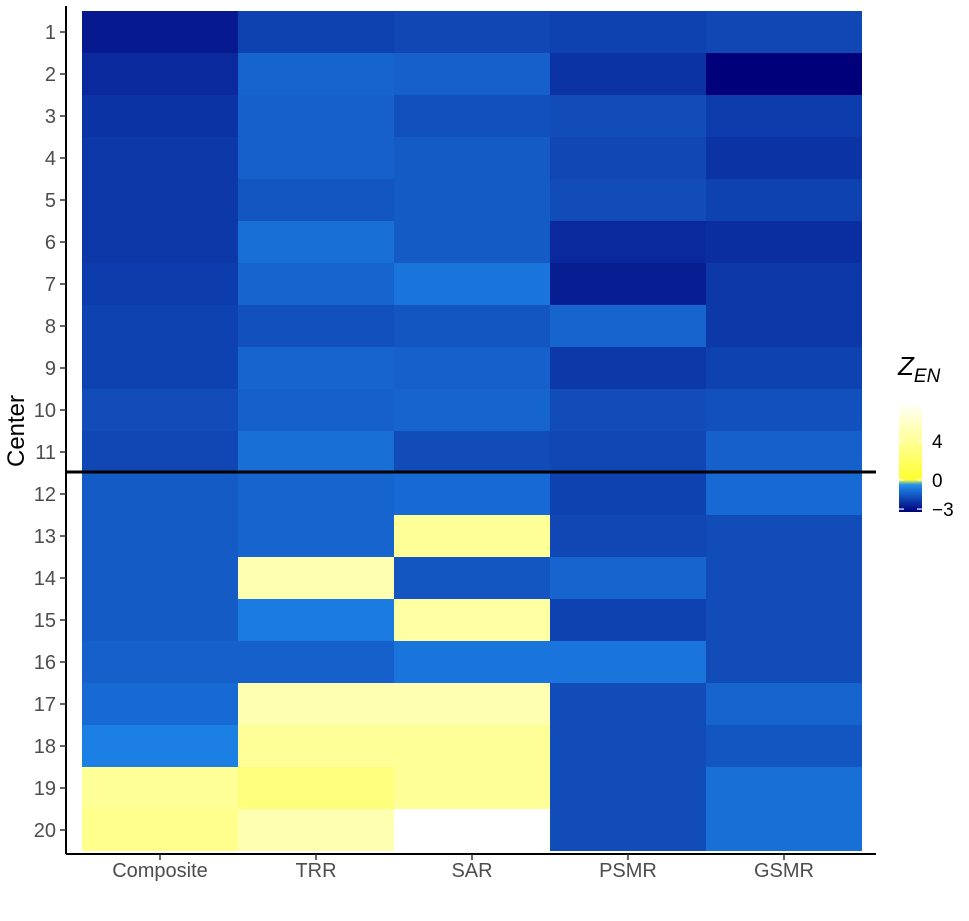 This screenshot has height=921, width=969. Describe the element at coordinates (160, 871) in the screenshot. I see `x-tick-label: Composite` at that location.